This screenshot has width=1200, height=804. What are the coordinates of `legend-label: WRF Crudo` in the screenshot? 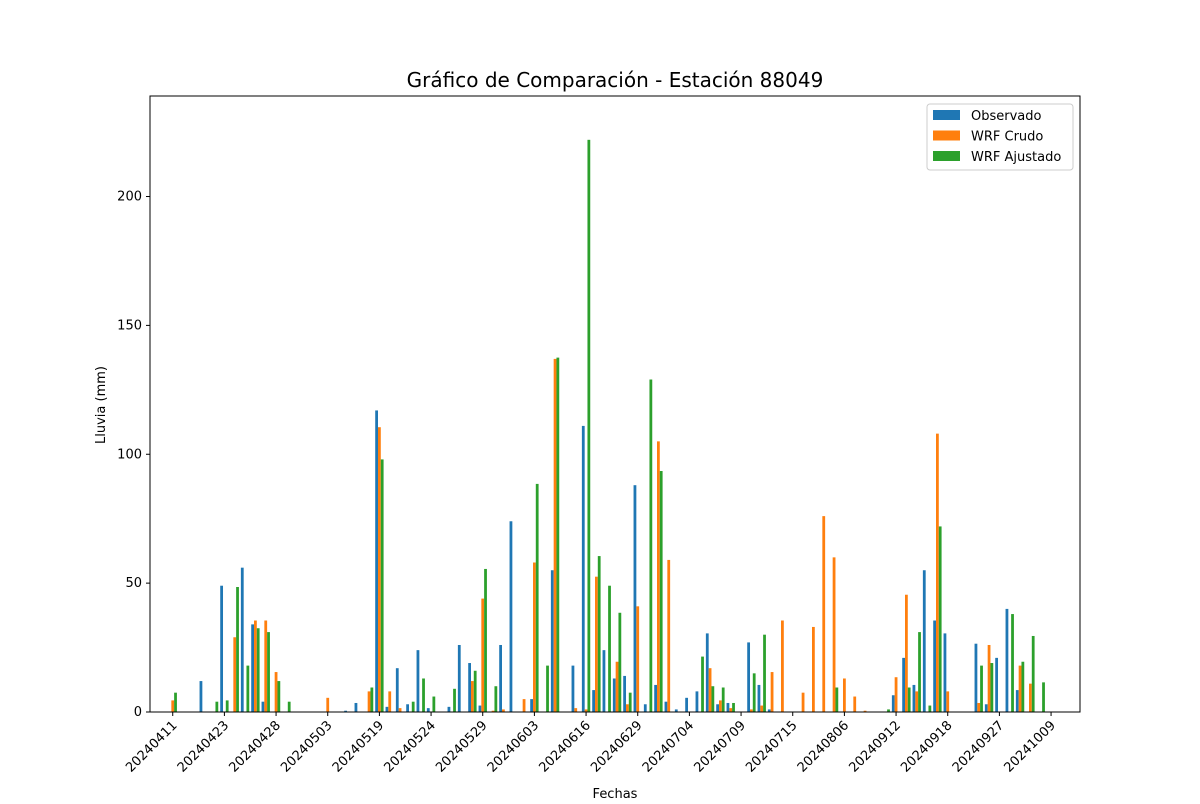 It's located at (1007, 137).